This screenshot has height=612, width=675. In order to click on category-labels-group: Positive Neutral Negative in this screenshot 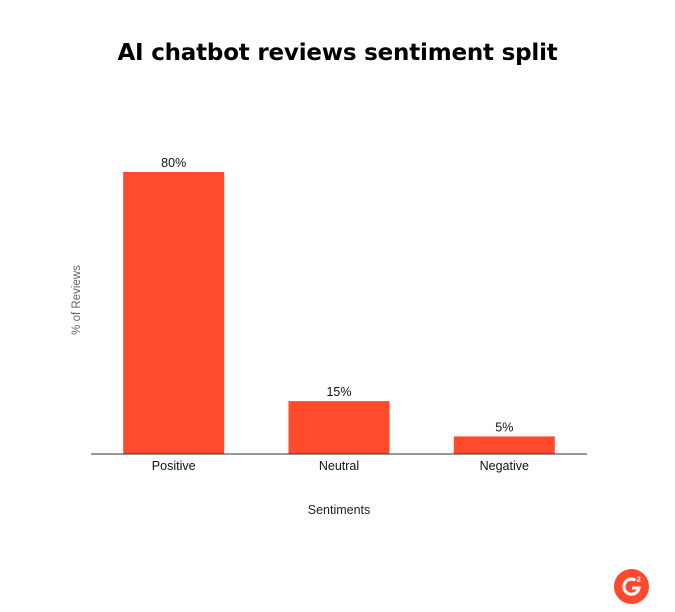, I will do `click(340, 466)`.